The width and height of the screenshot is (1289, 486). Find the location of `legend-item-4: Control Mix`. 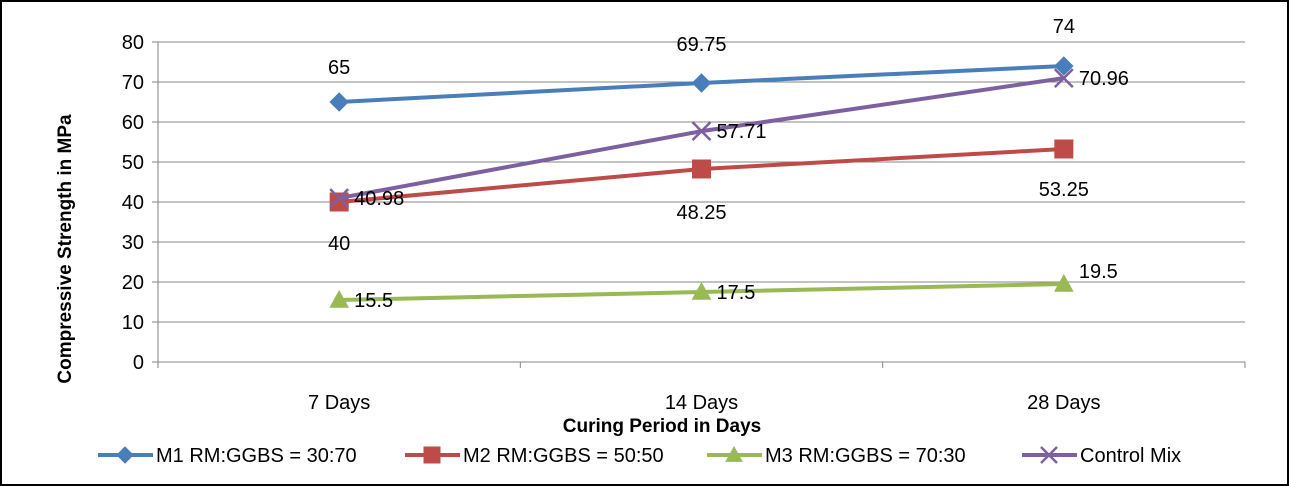

legend-item-4: Control Mix is located at coordinates (1101, 456).